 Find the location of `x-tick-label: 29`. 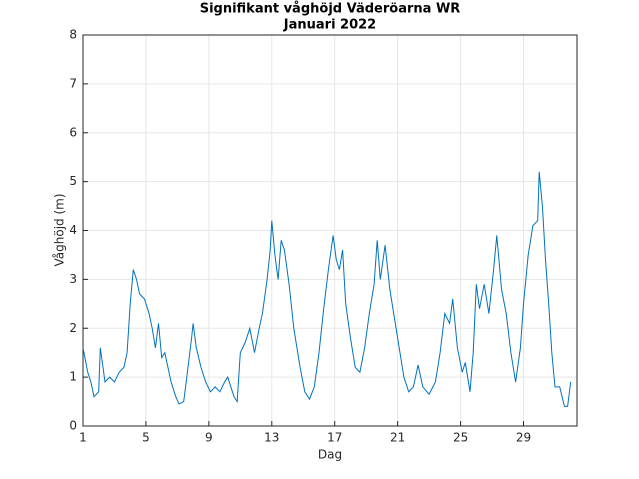

x-tick-label: 29 is located at coordinates (523, 438).